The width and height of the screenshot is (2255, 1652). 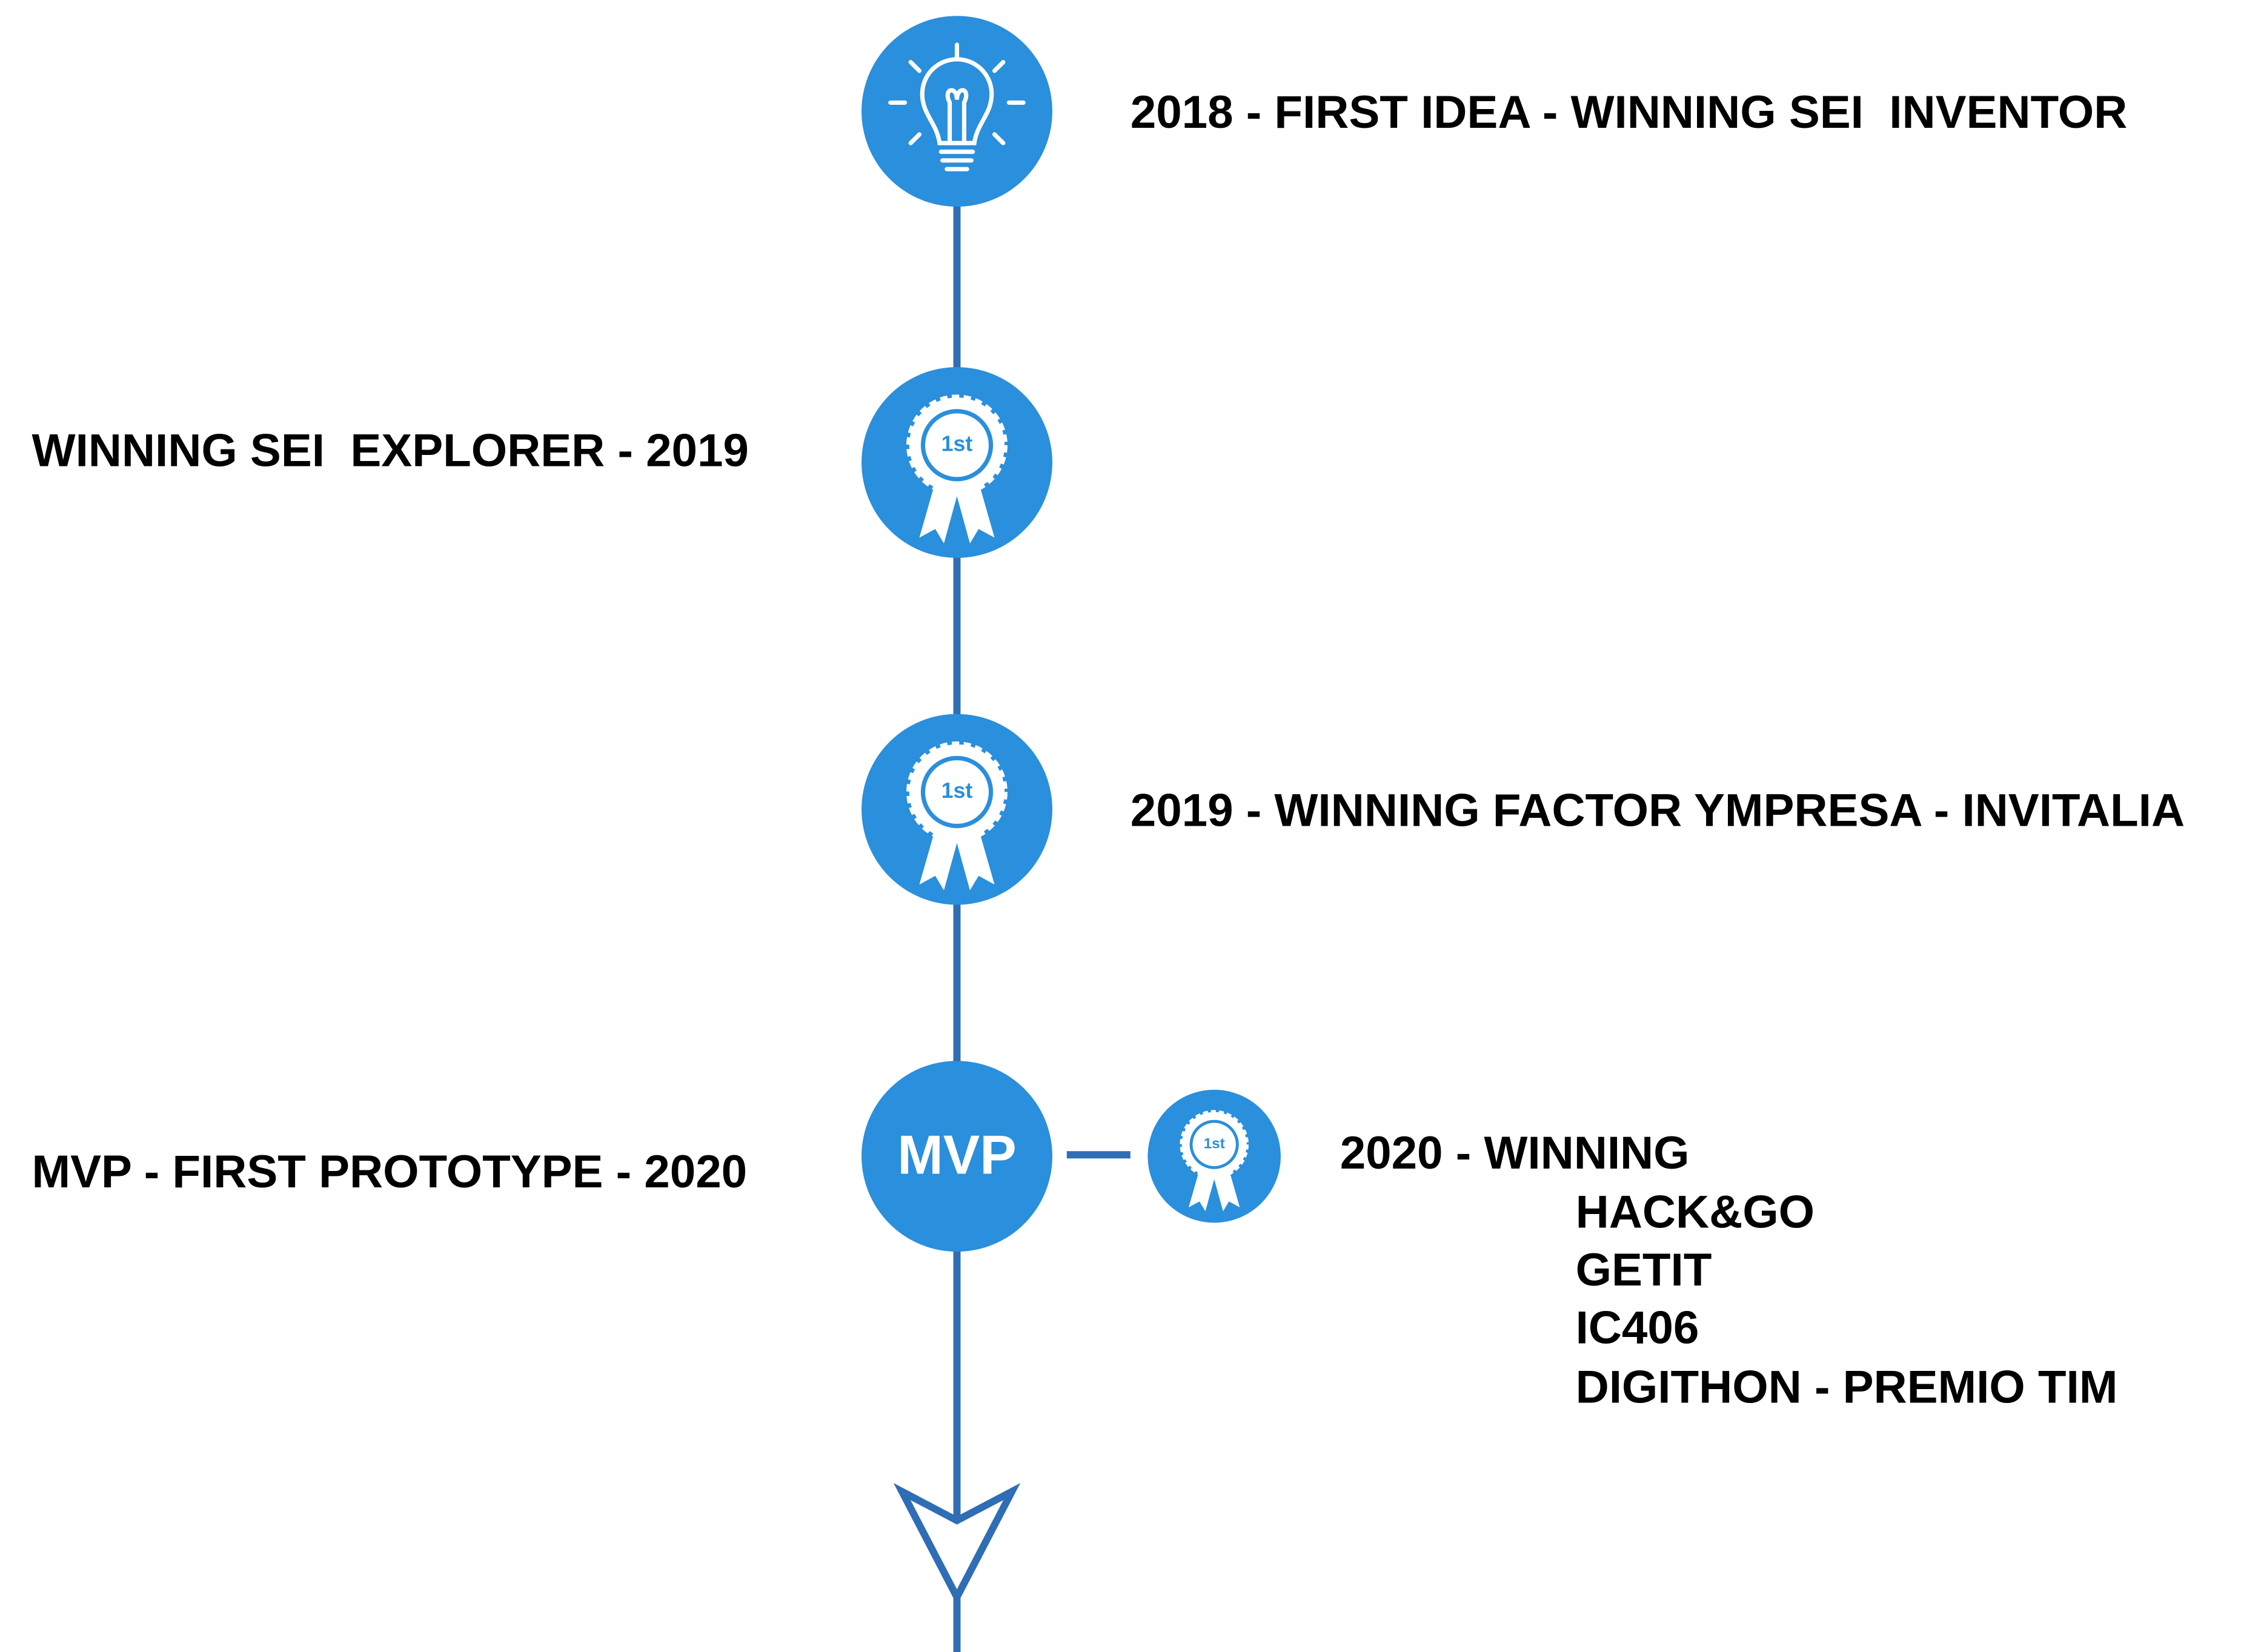 I want to click on milestone-label: MVP - FIRST PROTOTYPE - 2020, so click(x=390, y=1172).